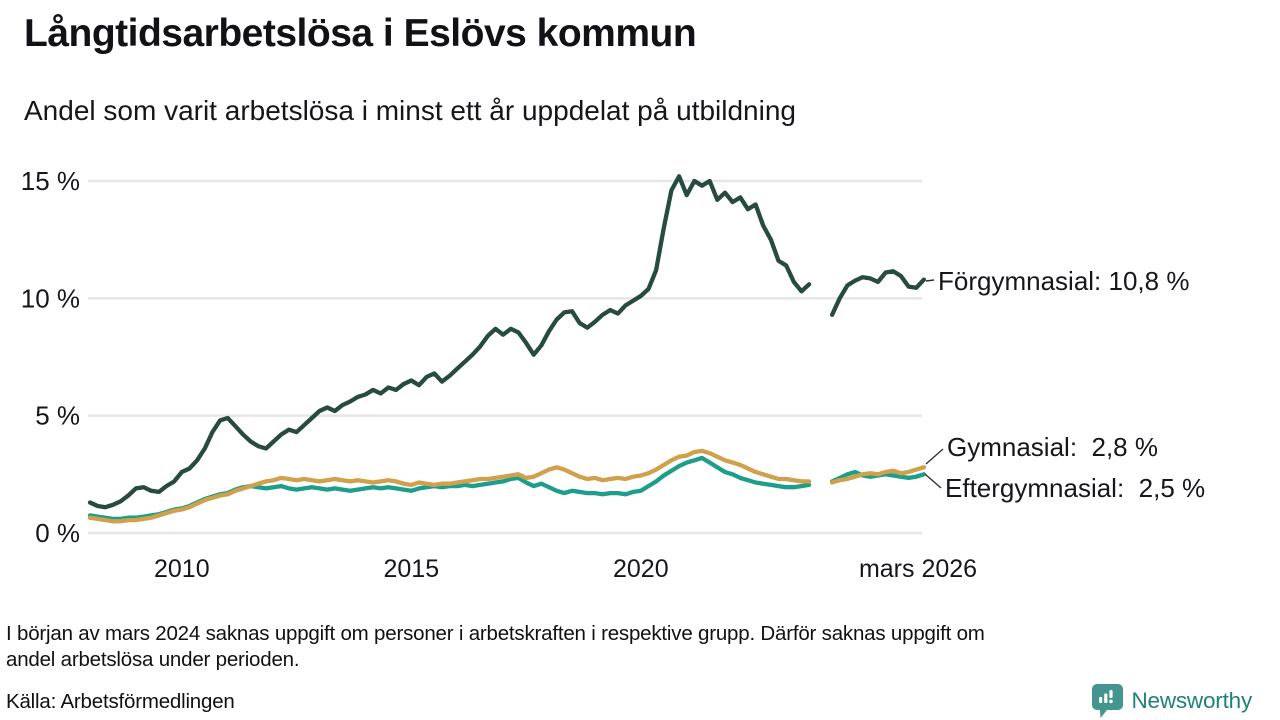 The width and height of the screenshot is (1280, 720). What do you see at coordinates (1191, 700) in the screenshot?
I see `newsworthy-wordmark: Newsworthy` at bounding box center [1191, 700].